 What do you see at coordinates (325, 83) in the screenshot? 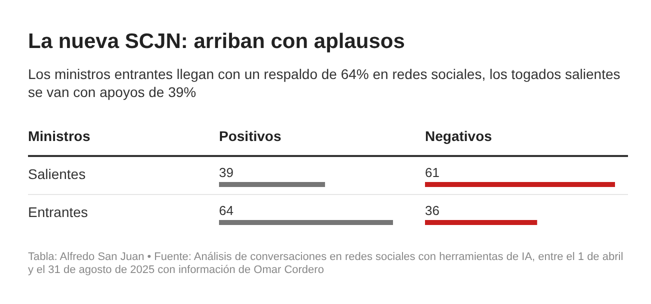
I see `chart-subtitle: Los ministros entrantes llegan con un respaldo de 64% en redes sociales, los togados salientes se van con apoyos de 39%` at bounding box center [325, 83].